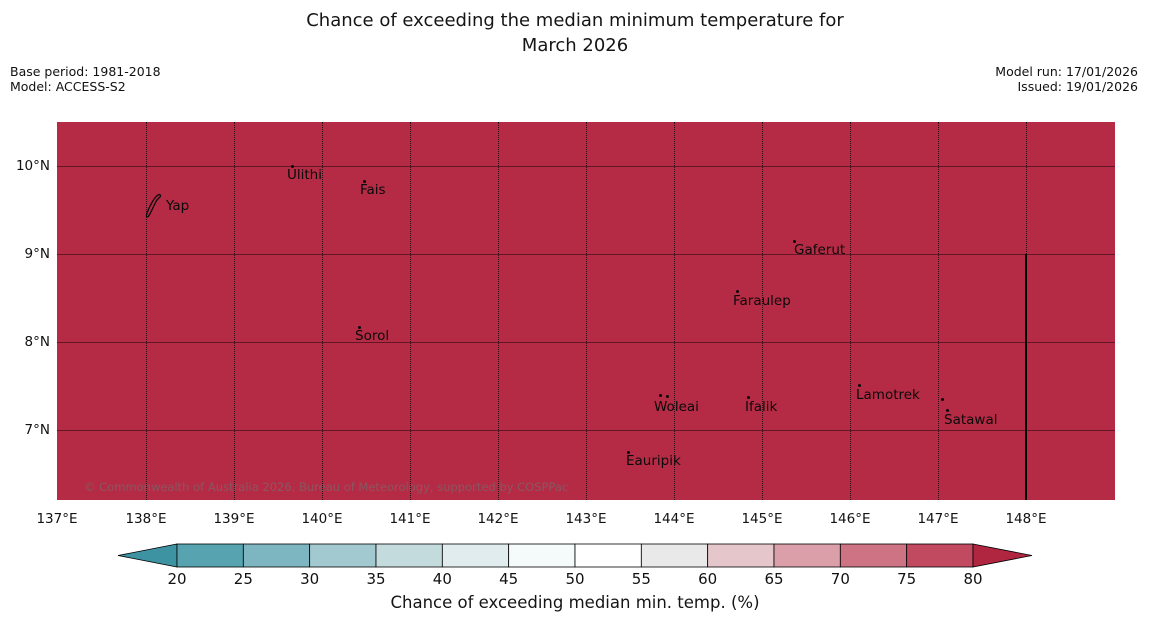 The height and width of the screenshot is (644, 1150). What do you see at coordinates (641, 579) in the screenshot?
I see `colorbar-tick-label: 55` at bounding box center [641, 579].